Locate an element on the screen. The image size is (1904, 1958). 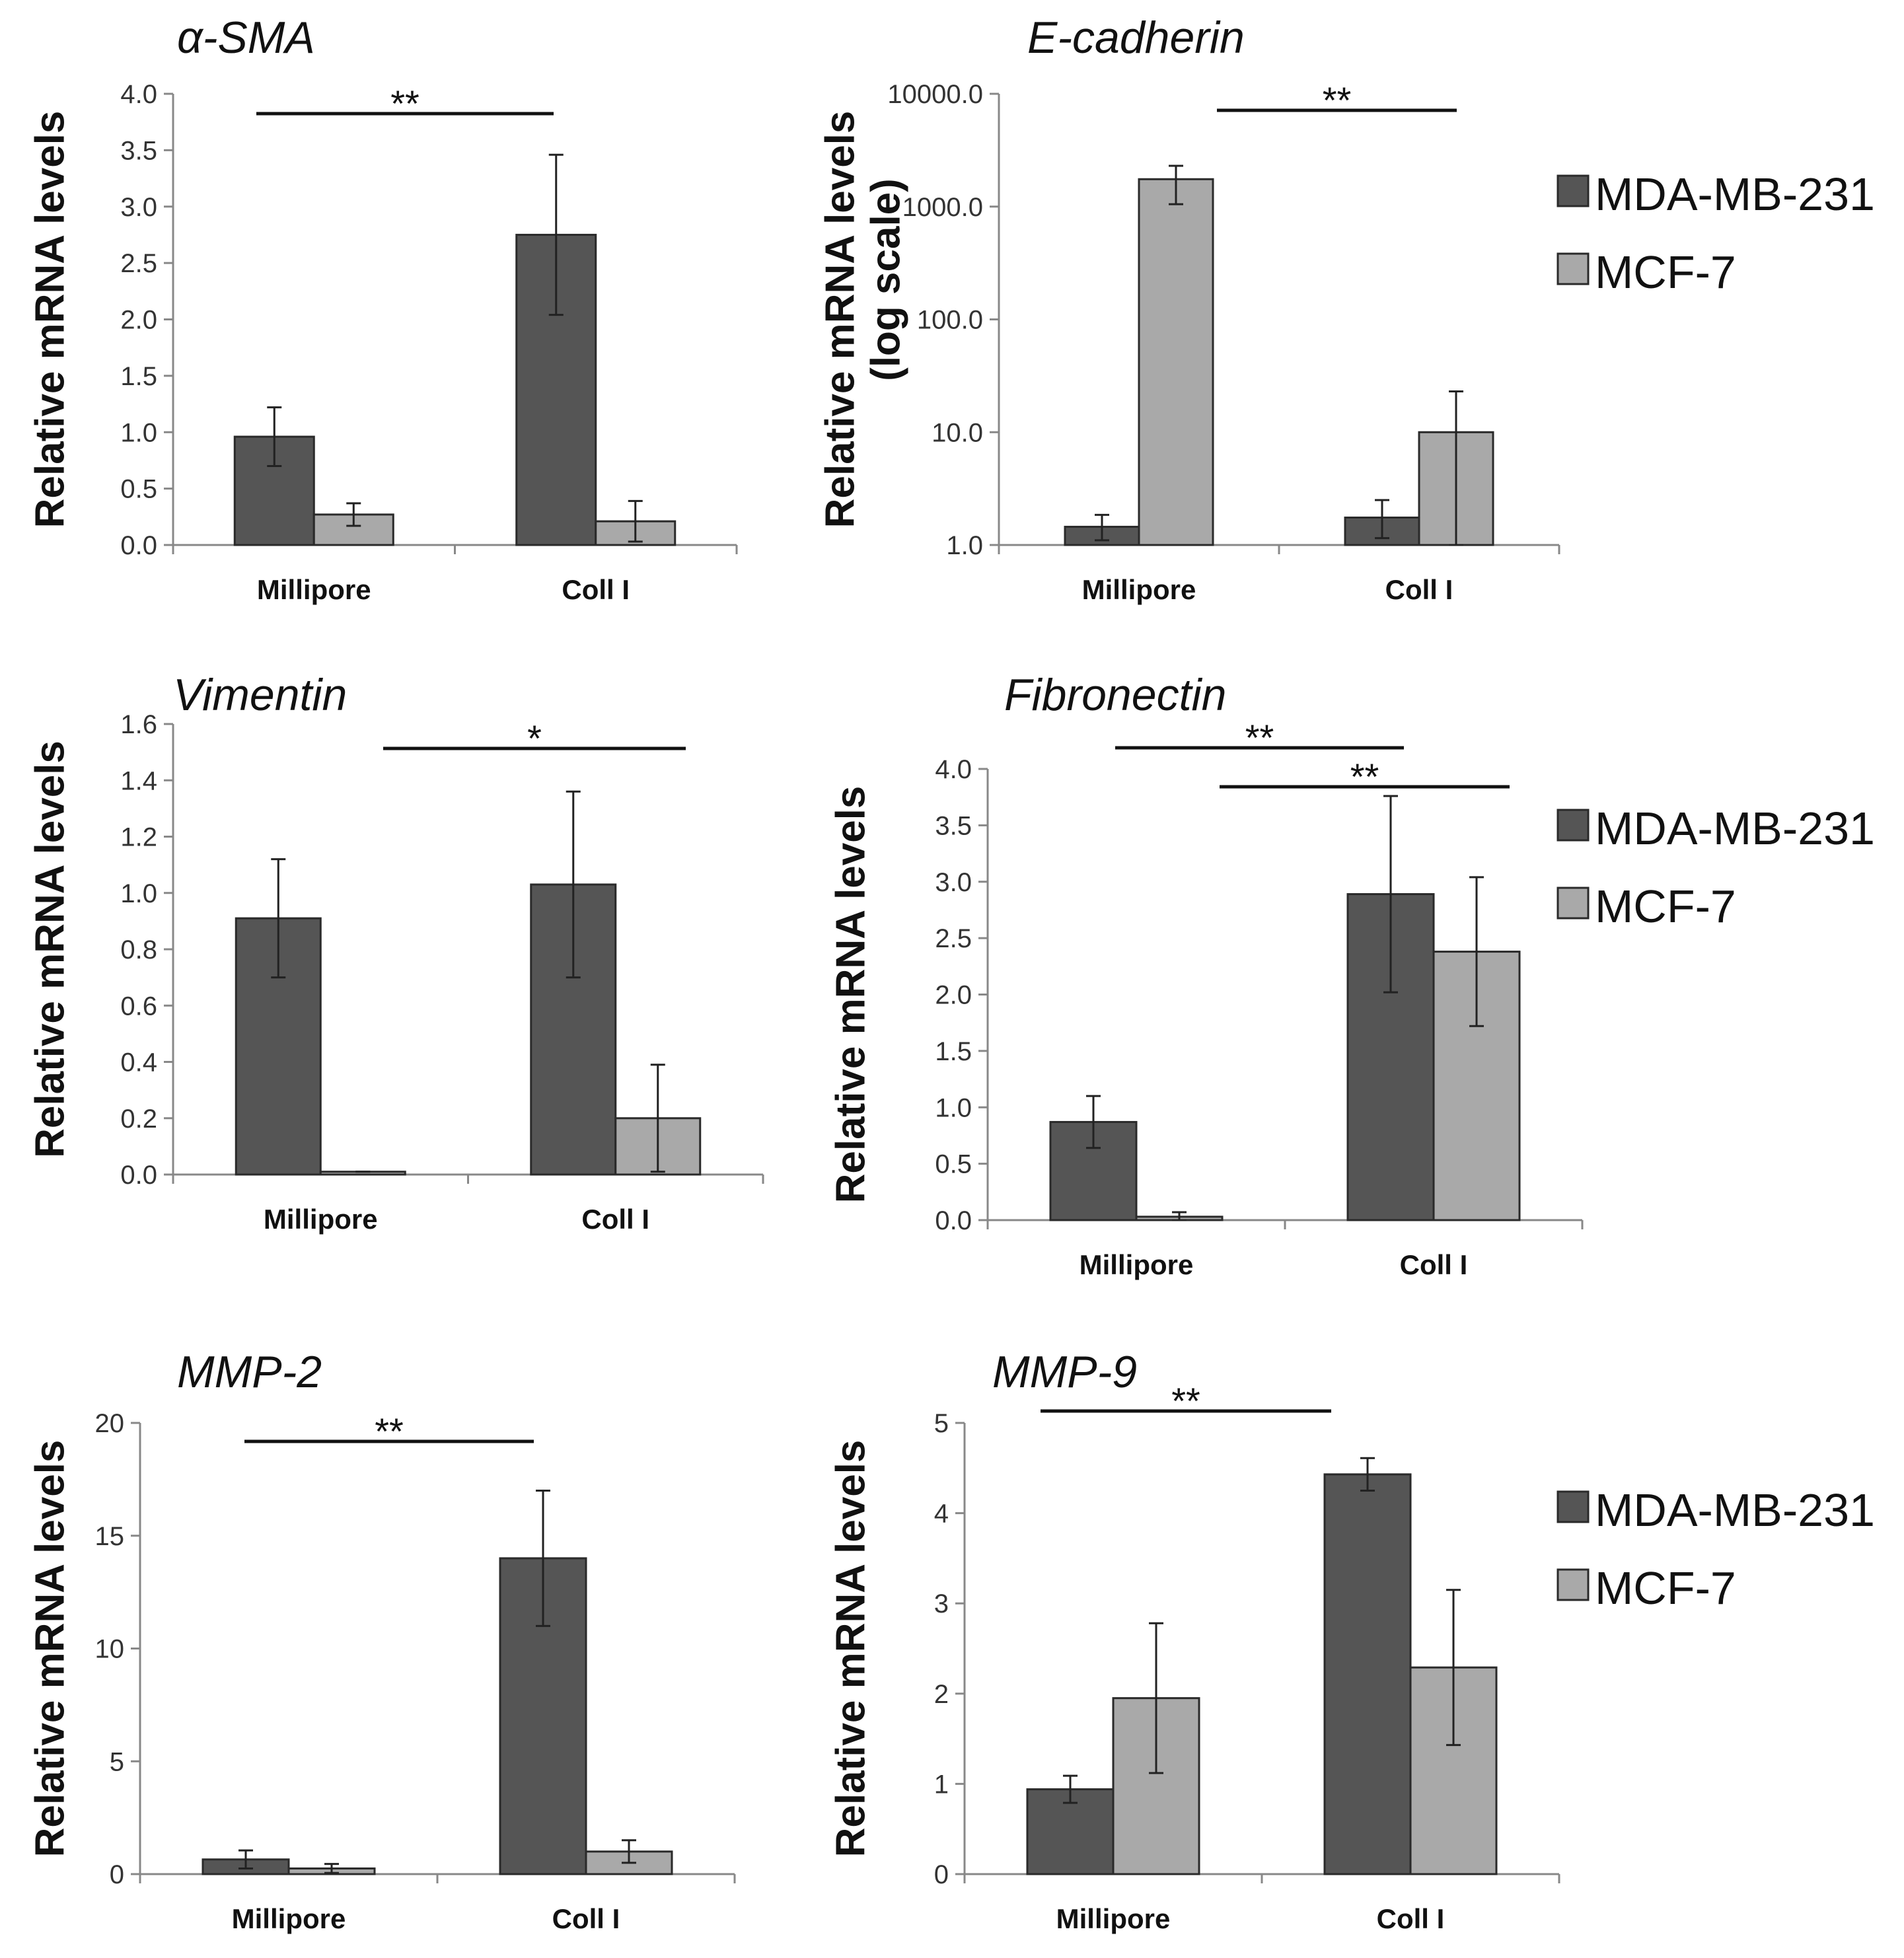
y-tick-label: 1.2 is located at coordinates (139, 837).